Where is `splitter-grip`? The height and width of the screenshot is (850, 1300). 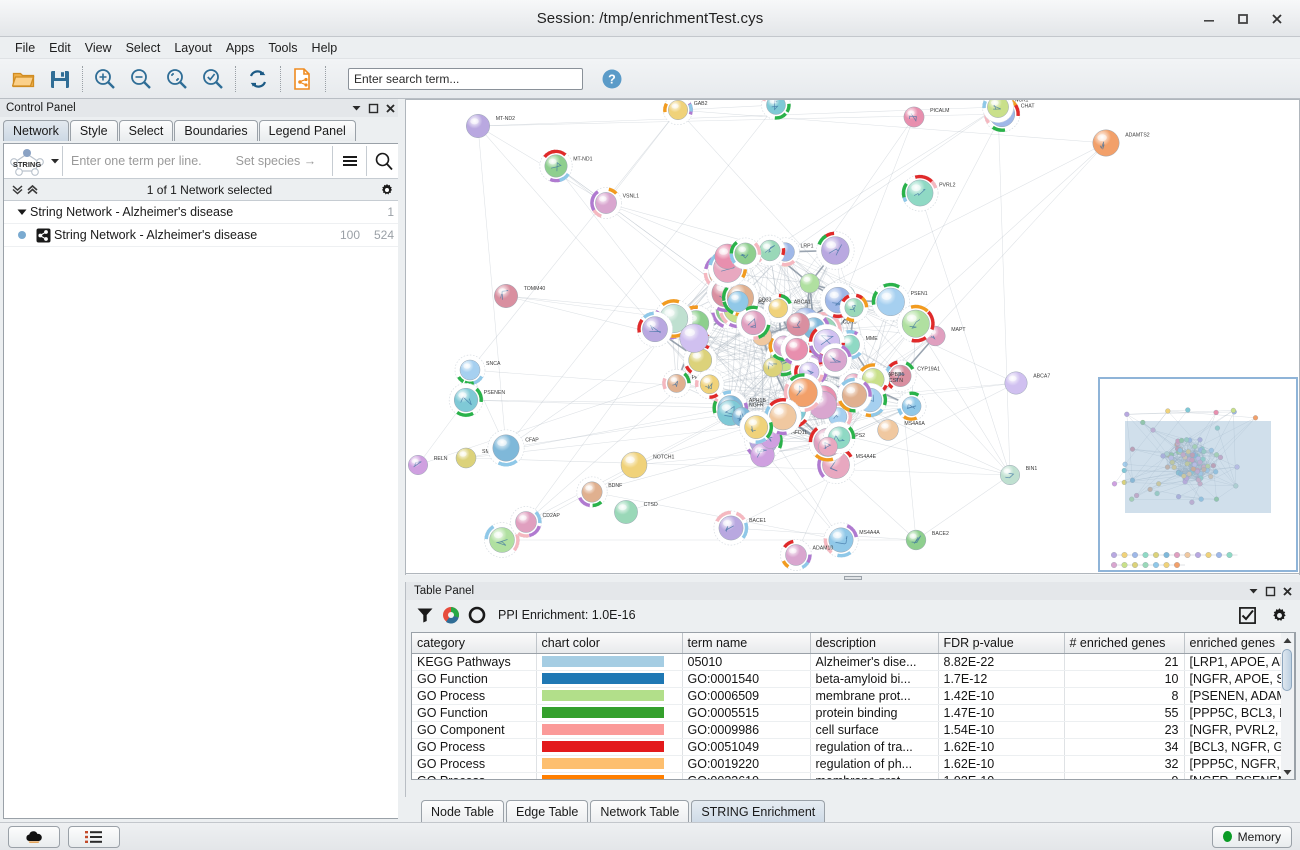
splitter-grip is located at coordinates (852, 578).